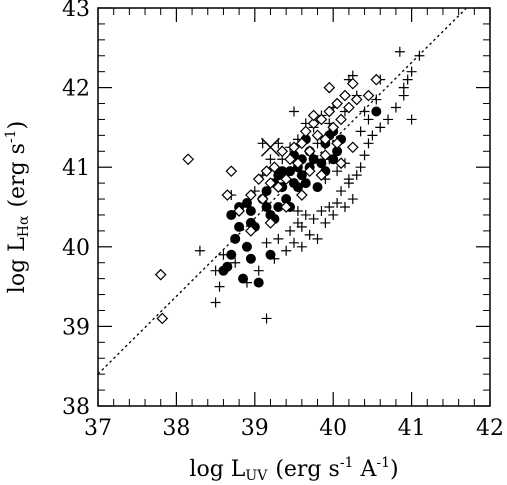 Image resolution: width=507 pixels, height=485 pixels. I want to click on y-tick-label: 38, so click(76, 407).